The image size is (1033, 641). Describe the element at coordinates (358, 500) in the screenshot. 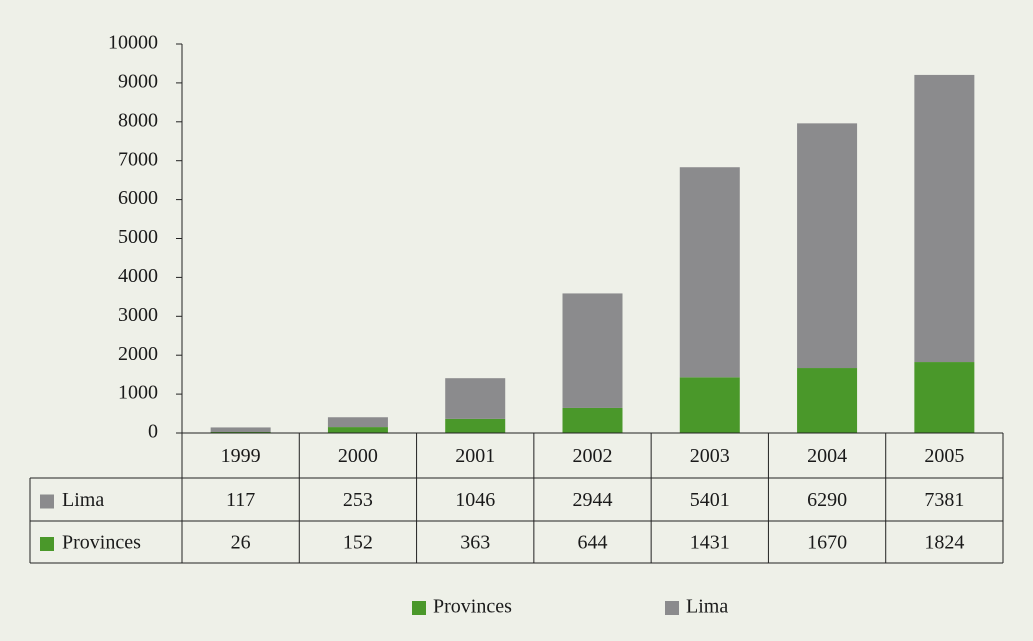

I see `table-cell: 253` at that location.